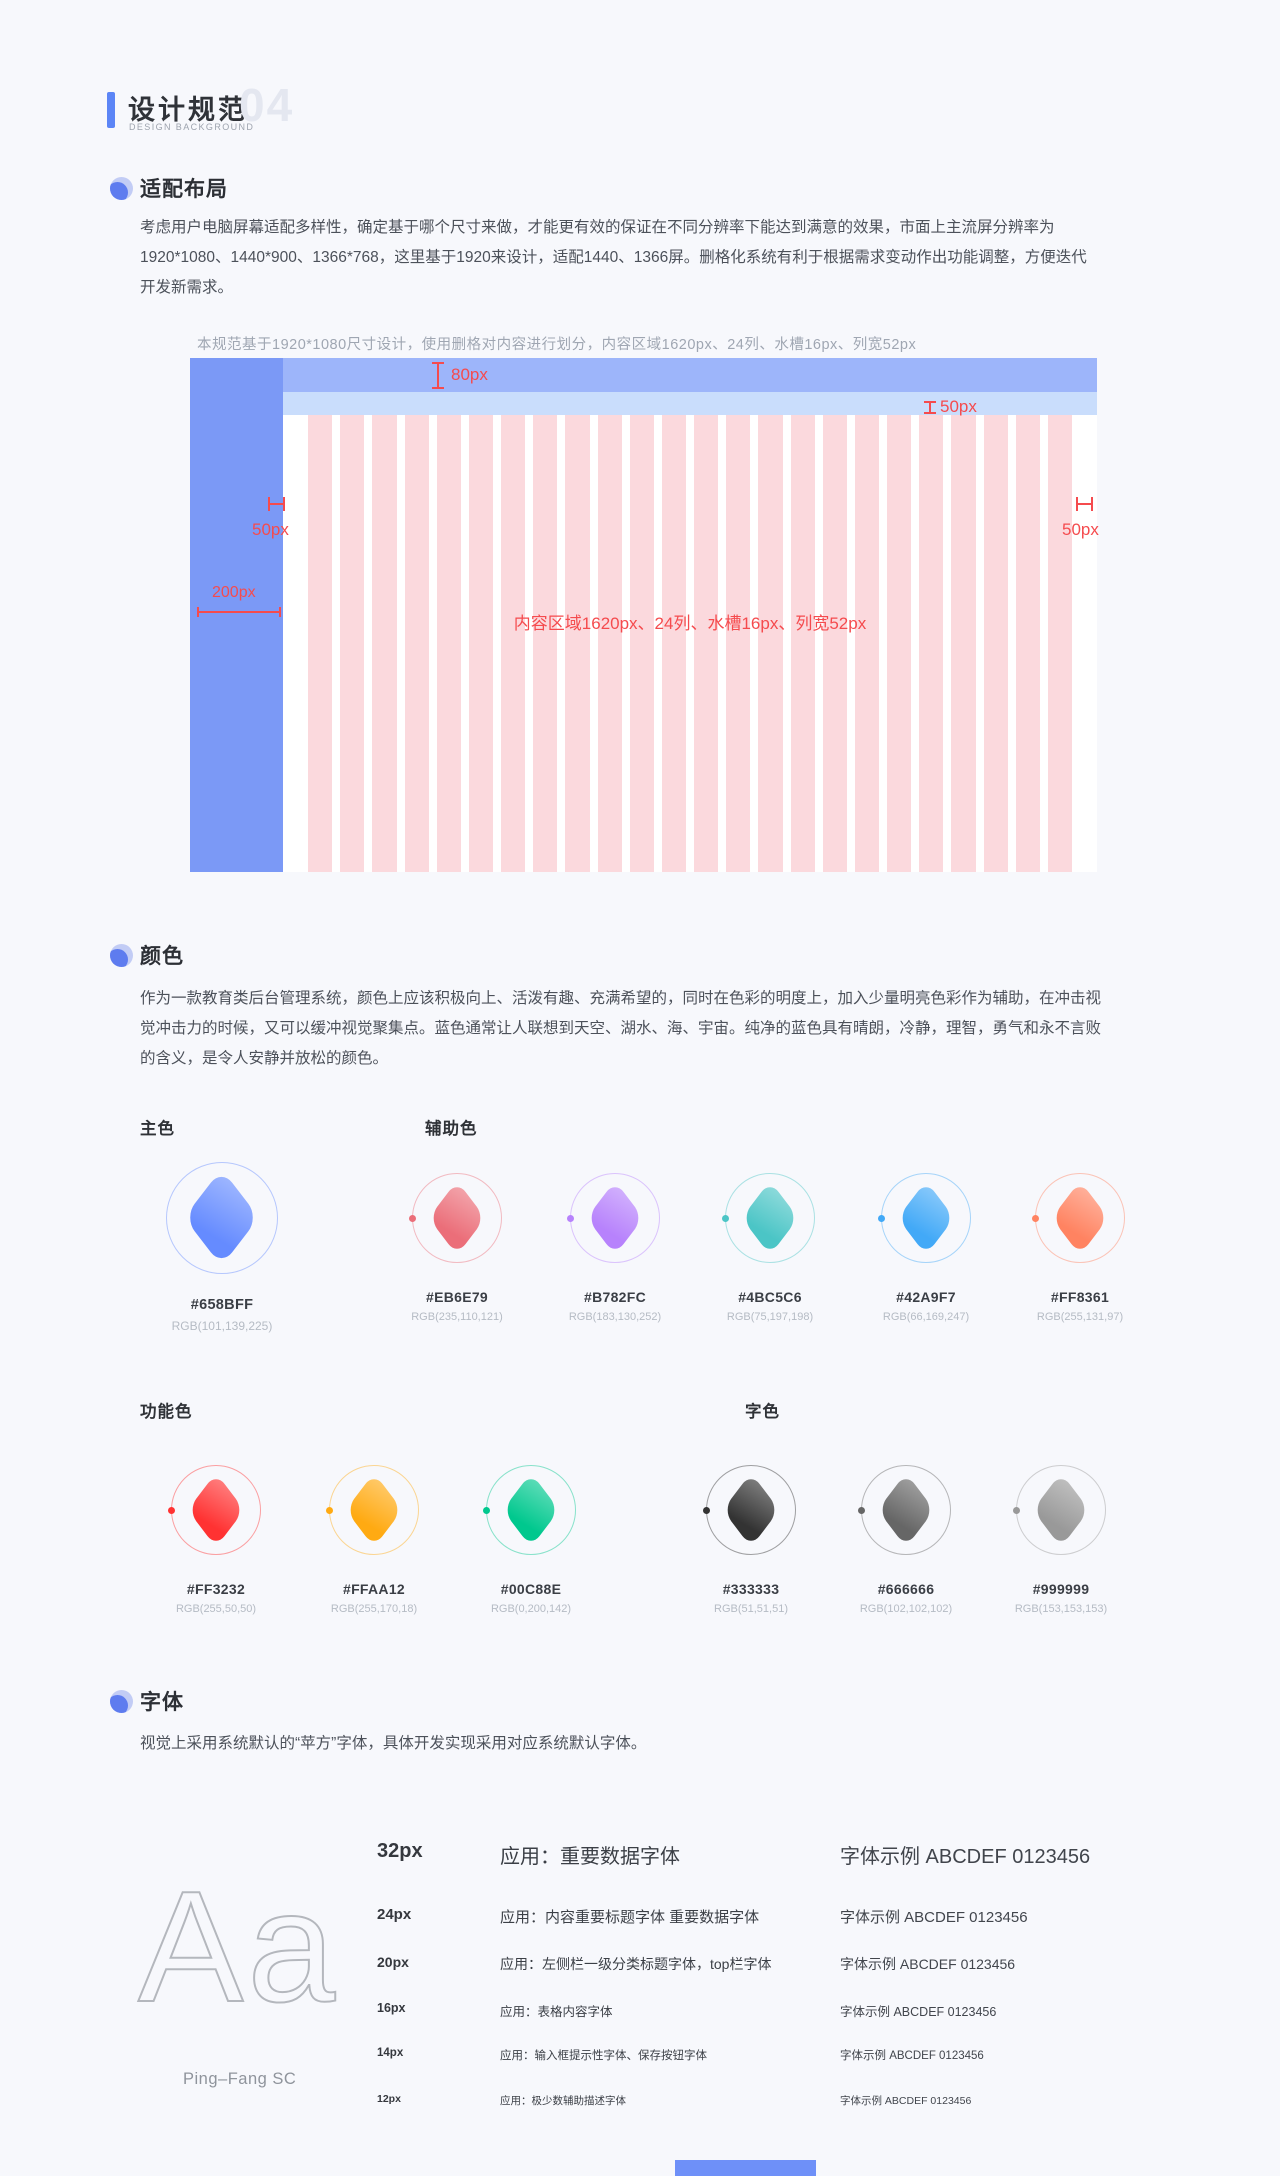  What do you see at coordinates (531, 1609) in the screenshot?
I see `swatch-rgb: RGB(0,200,142)` at bounding box center [531, 1609].